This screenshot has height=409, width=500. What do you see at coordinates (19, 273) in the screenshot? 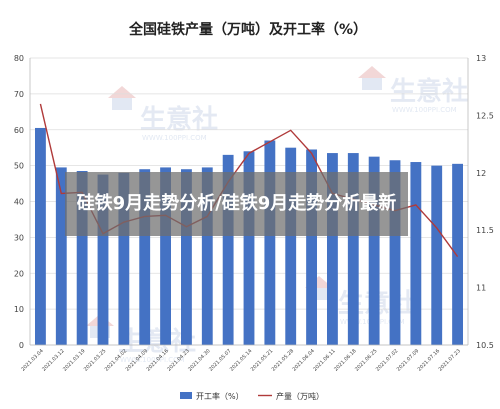
I see `left-tick-label: 20` at bounding box center [19, 273].